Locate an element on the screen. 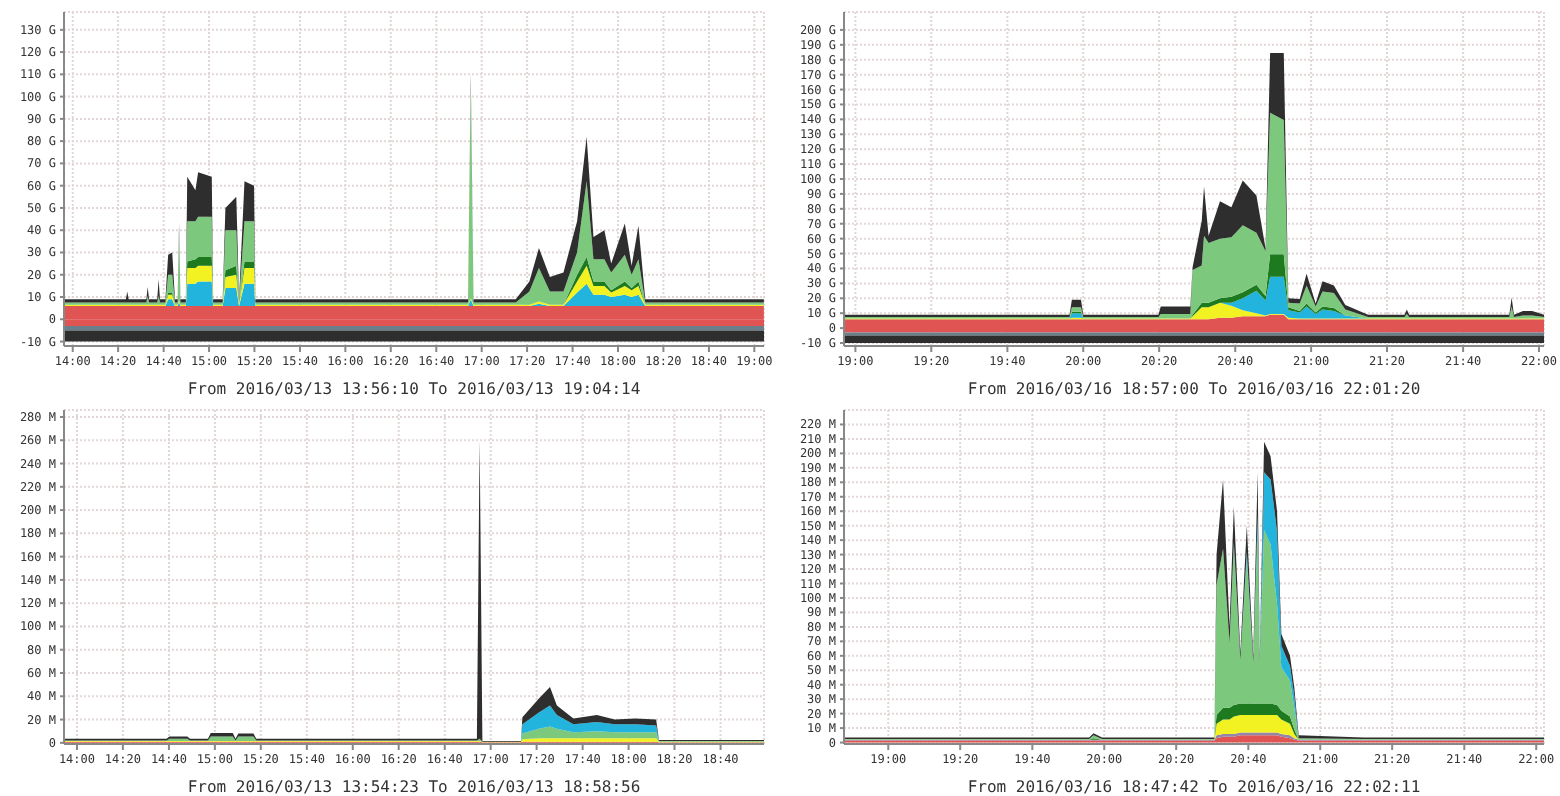 The width and height of the screenshot is (1560, 796). x-axis-title: From 2016/03/13 13:54:23 To 2016/03/13 18:58:56 is located at coordinates (414, 787).